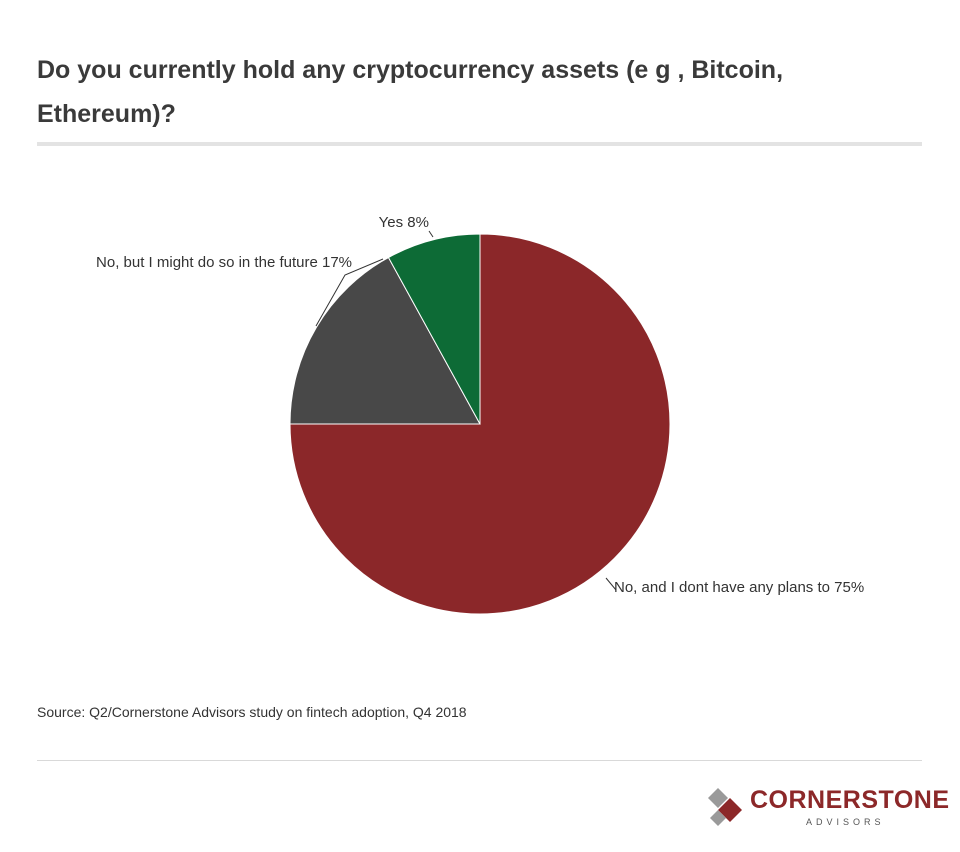 The width and height of the screenshot is (960, 852). What do you see at coordinates (479, 760) in the screenshot?
I see `footer-divider` at bounding box center [479, 760].